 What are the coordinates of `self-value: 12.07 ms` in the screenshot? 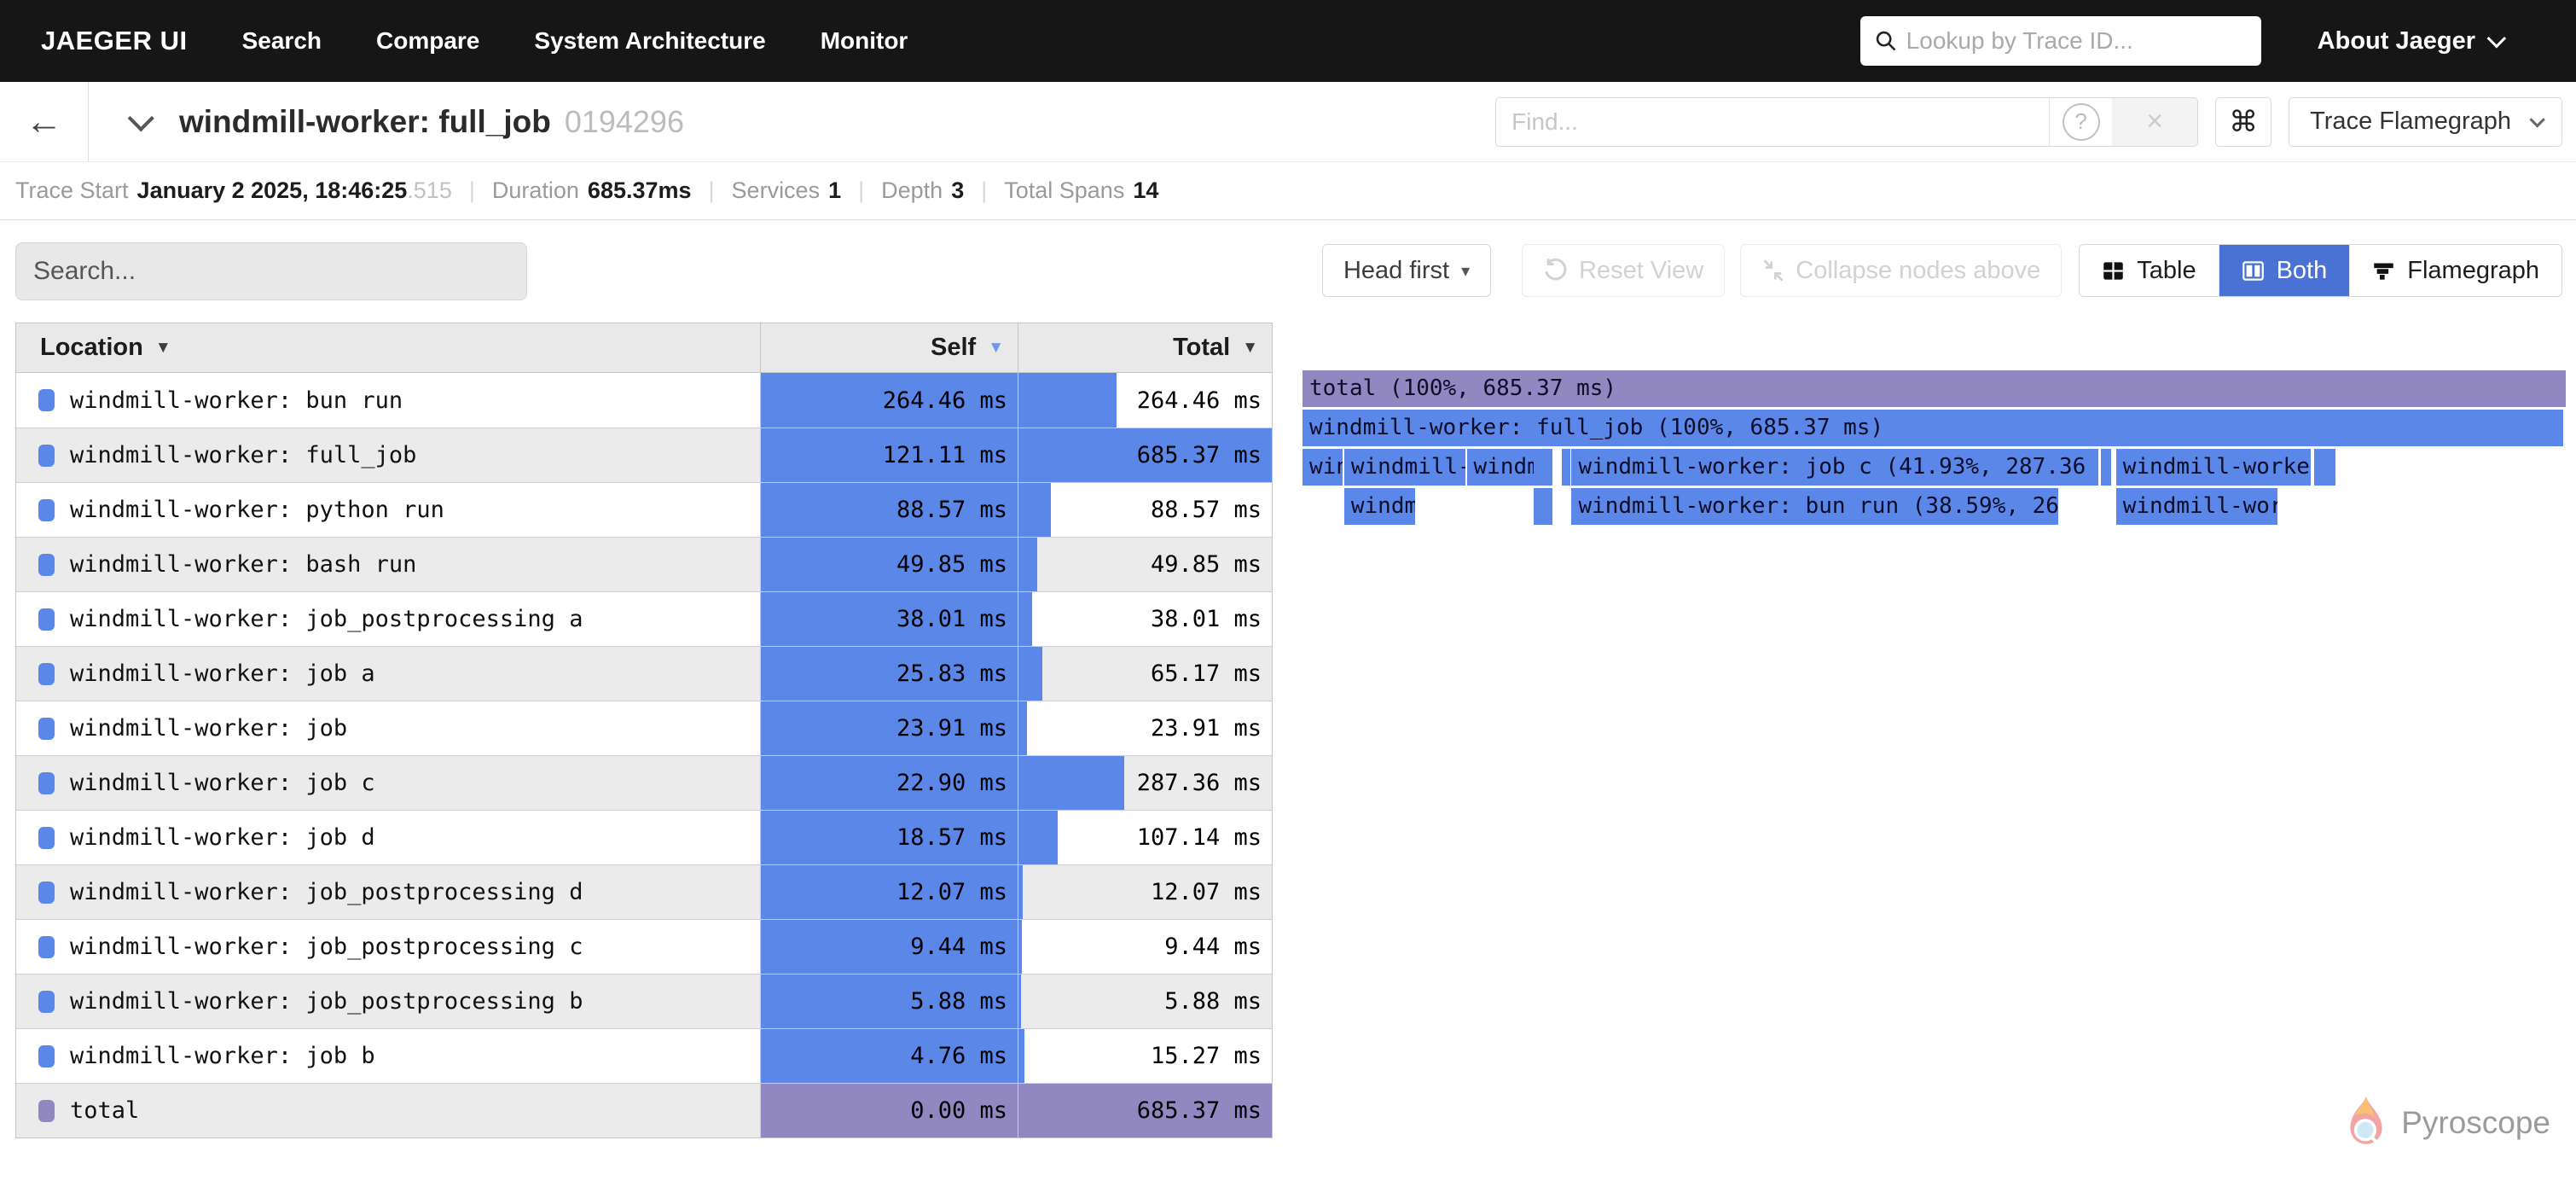 It's located at (951, 892).